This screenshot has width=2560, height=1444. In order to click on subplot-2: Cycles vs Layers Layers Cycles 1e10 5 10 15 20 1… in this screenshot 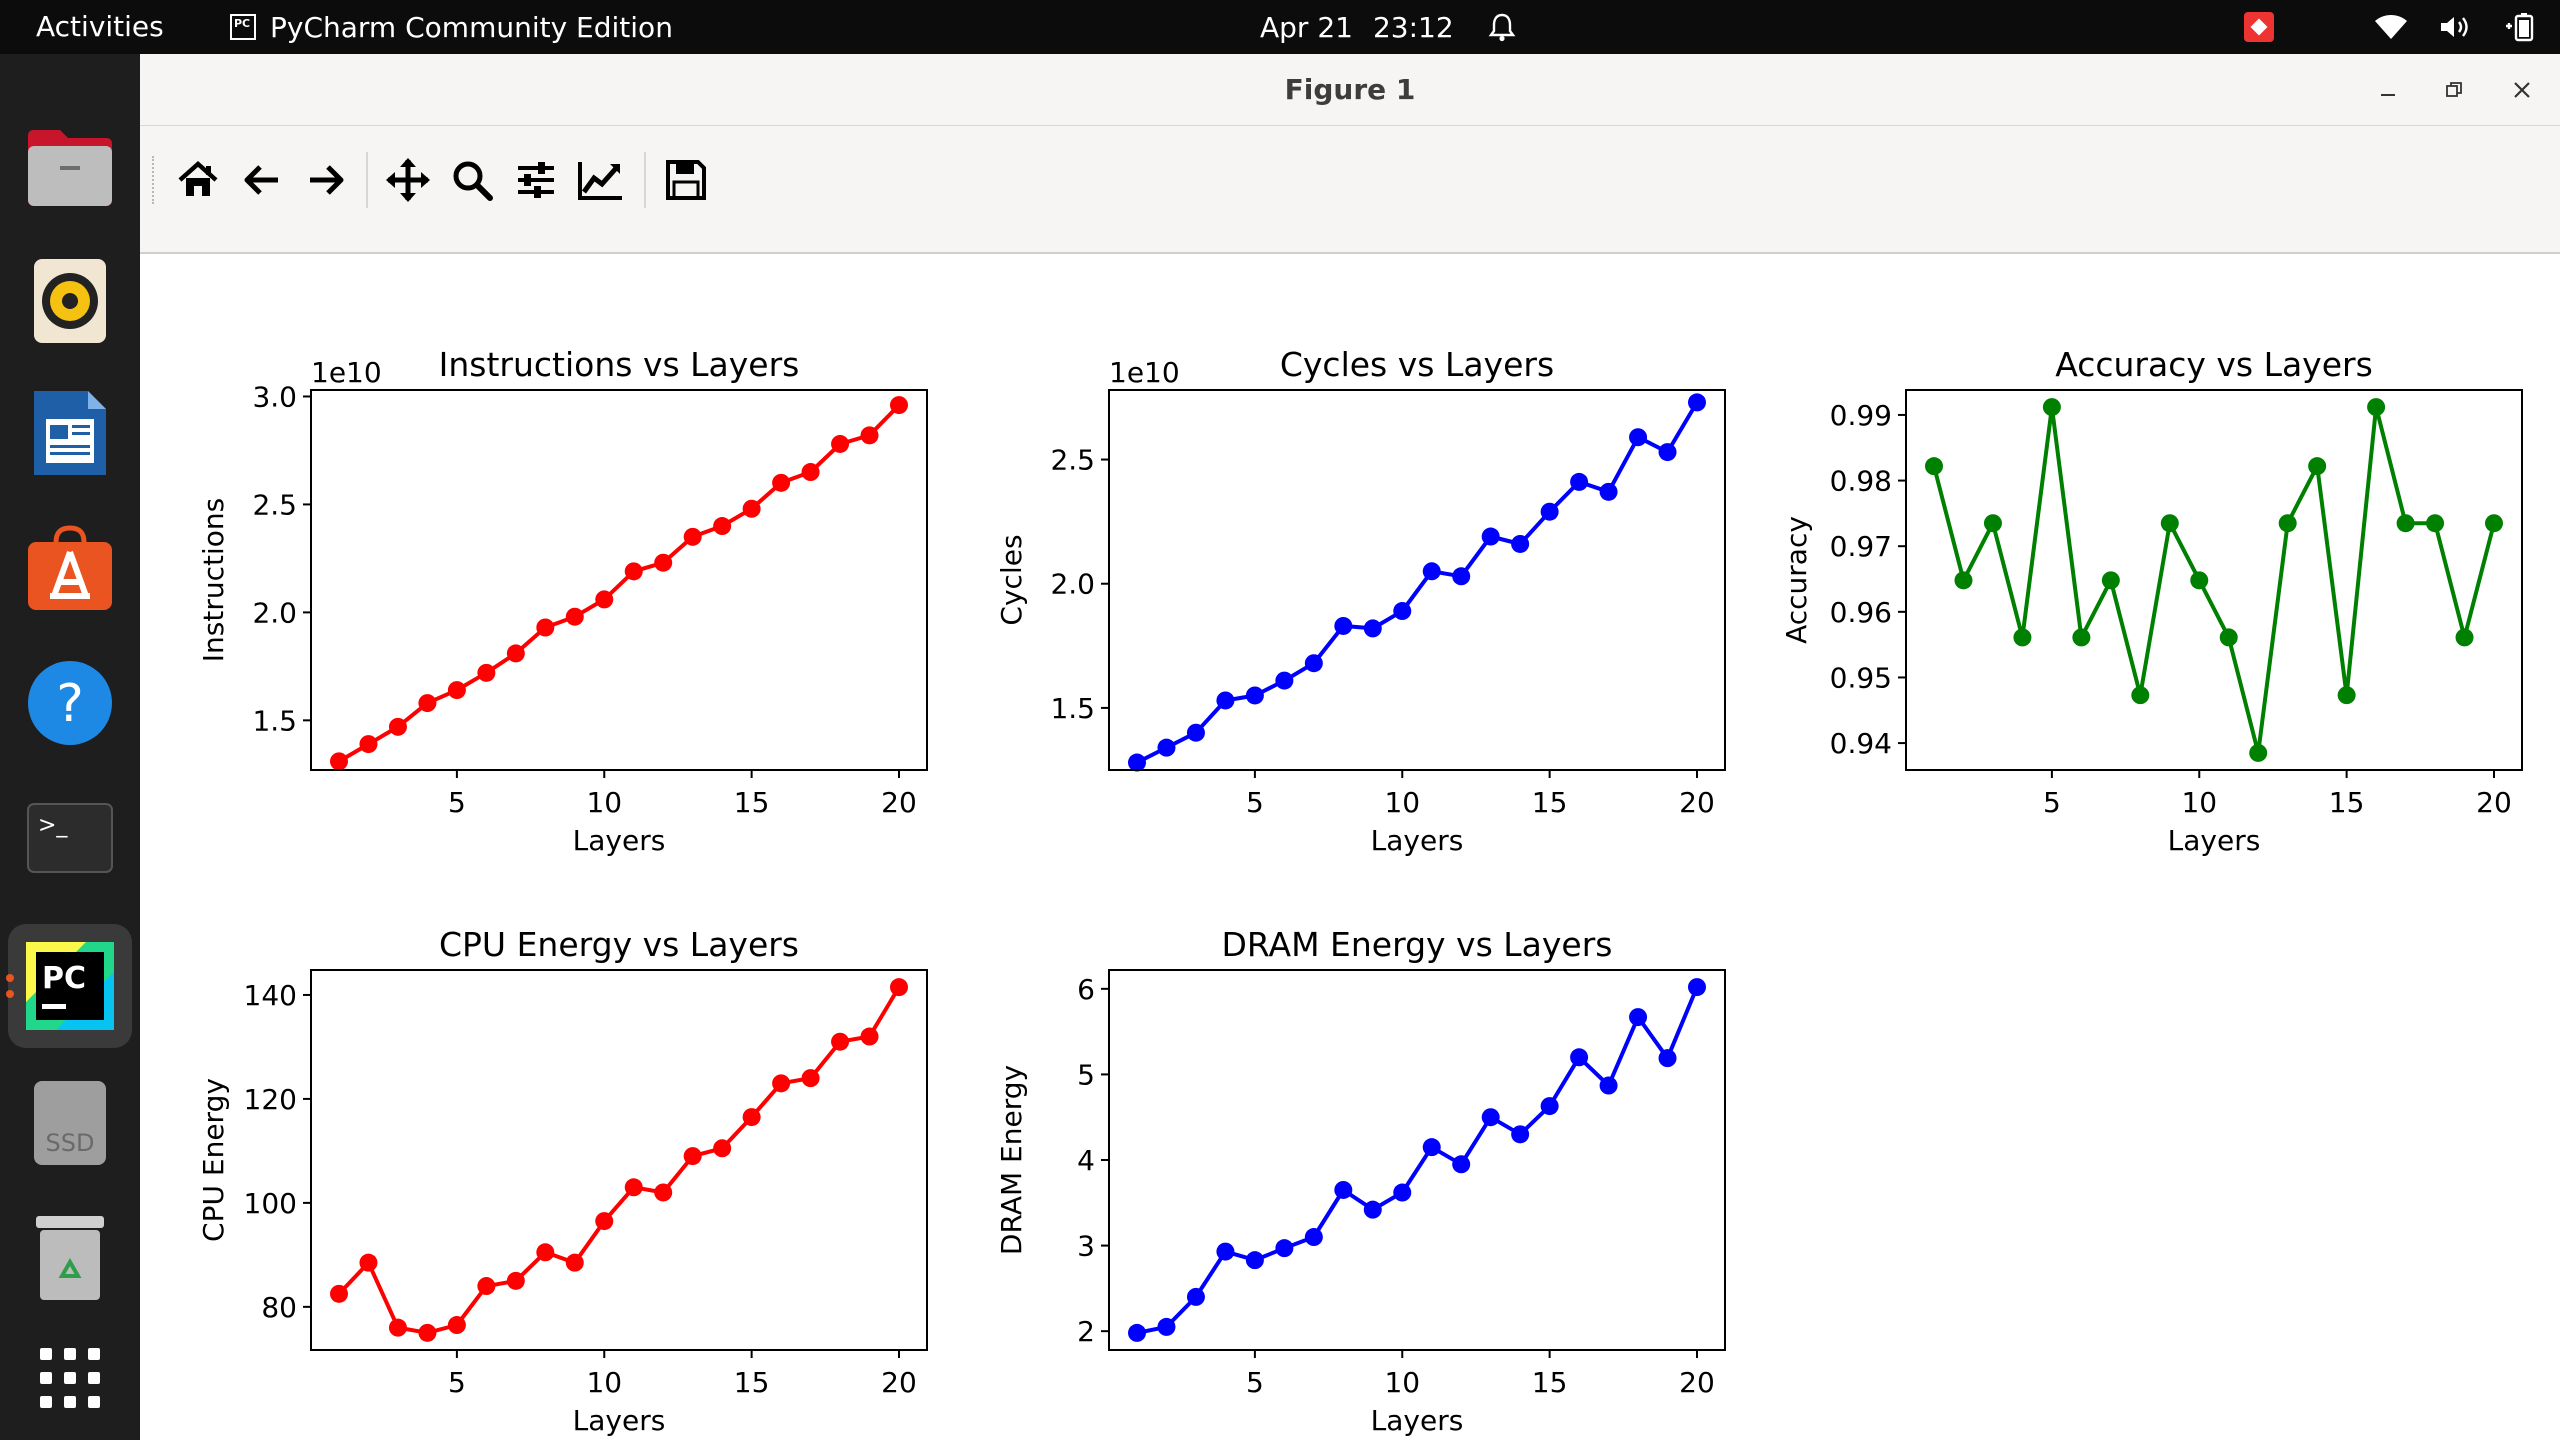, I will do `click(1360, 601)`.